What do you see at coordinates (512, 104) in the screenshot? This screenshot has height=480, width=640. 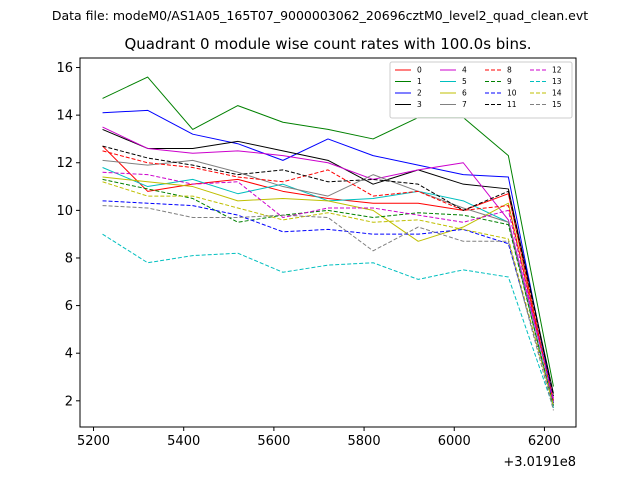 I see `legend-label-11: 11` at bounding box center [512, 104].